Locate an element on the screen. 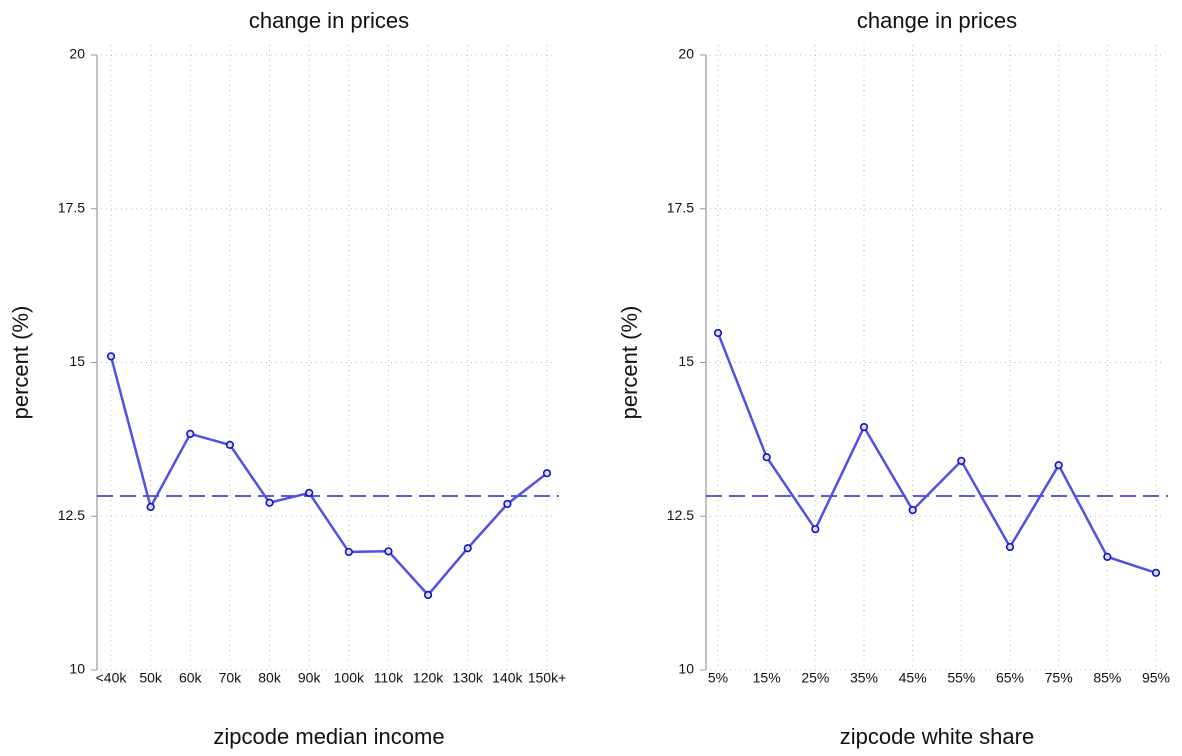 The image size is (1182, 756). x-axis-label: zipcode white share is located at coordinates (937, 736).